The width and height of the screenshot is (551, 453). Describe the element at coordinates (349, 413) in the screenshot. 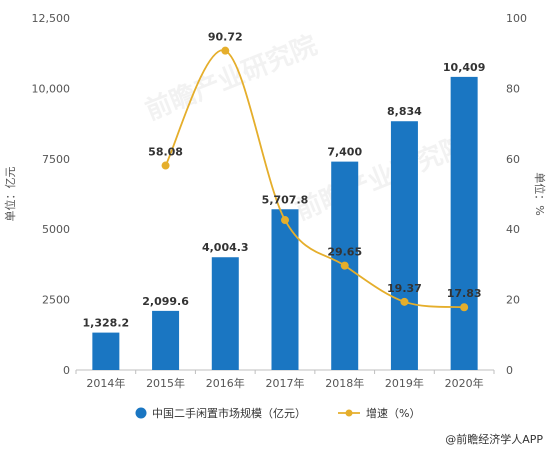

I see `legend-line-marker` at that location.